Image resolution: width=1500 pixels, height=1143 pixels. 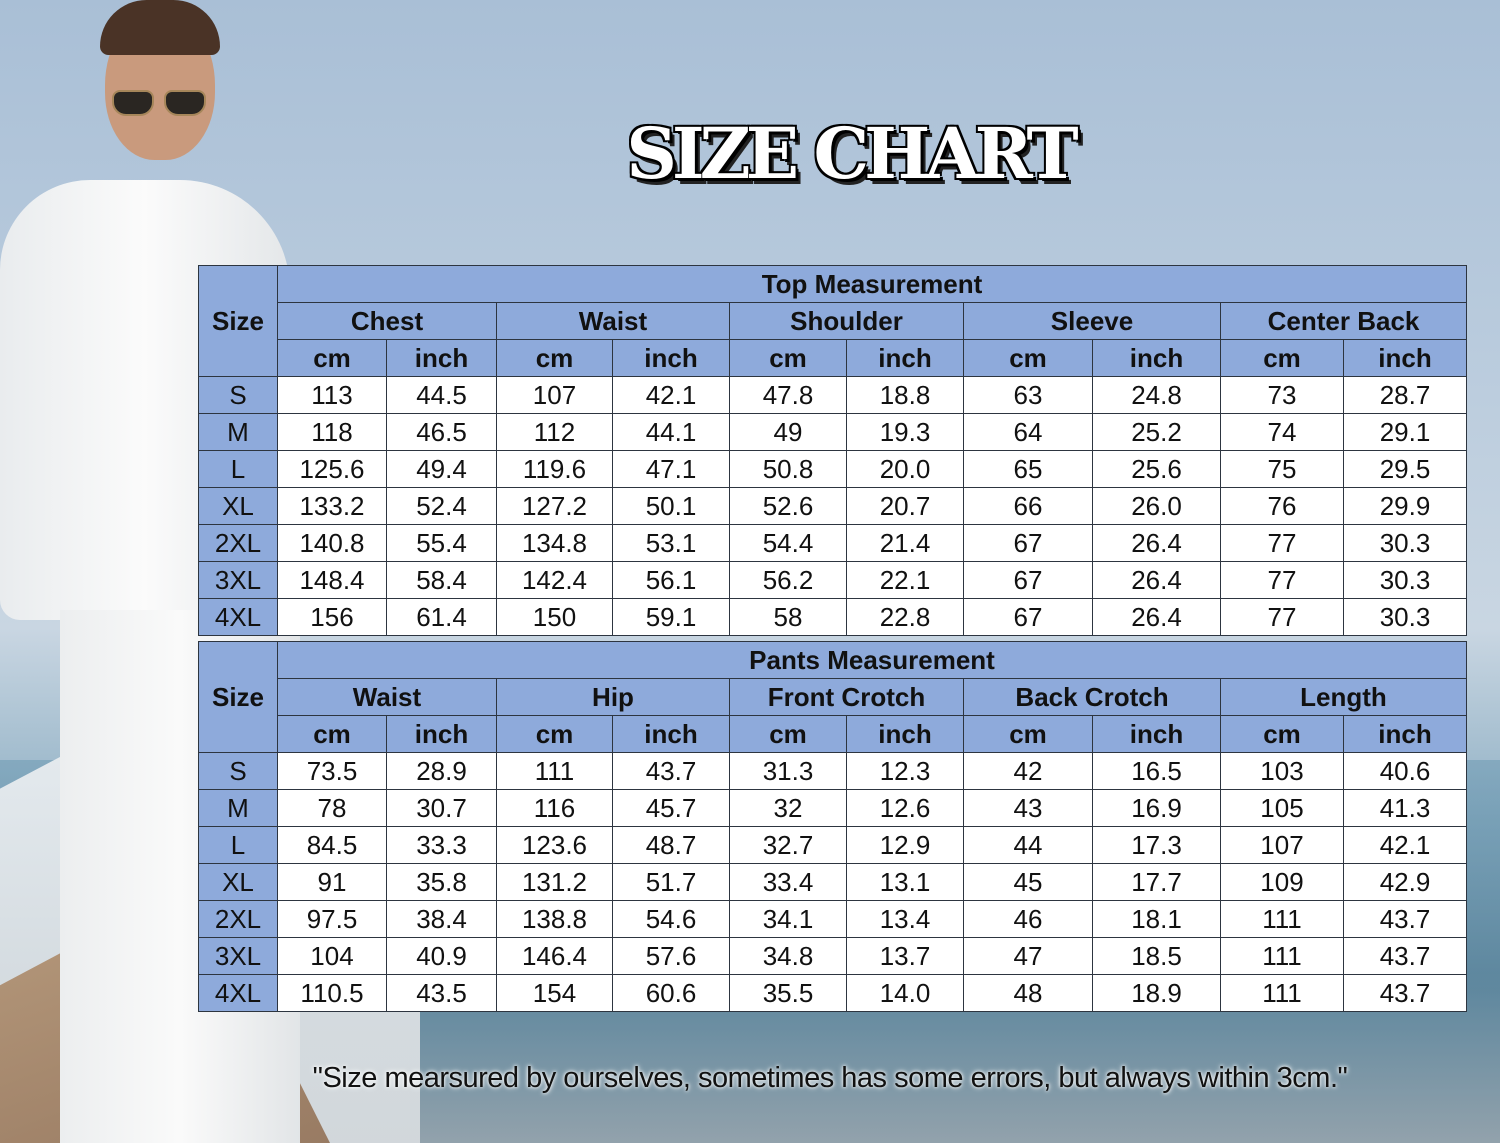 I want to click on value-cell: 22.1, so click(x=905, y=580).